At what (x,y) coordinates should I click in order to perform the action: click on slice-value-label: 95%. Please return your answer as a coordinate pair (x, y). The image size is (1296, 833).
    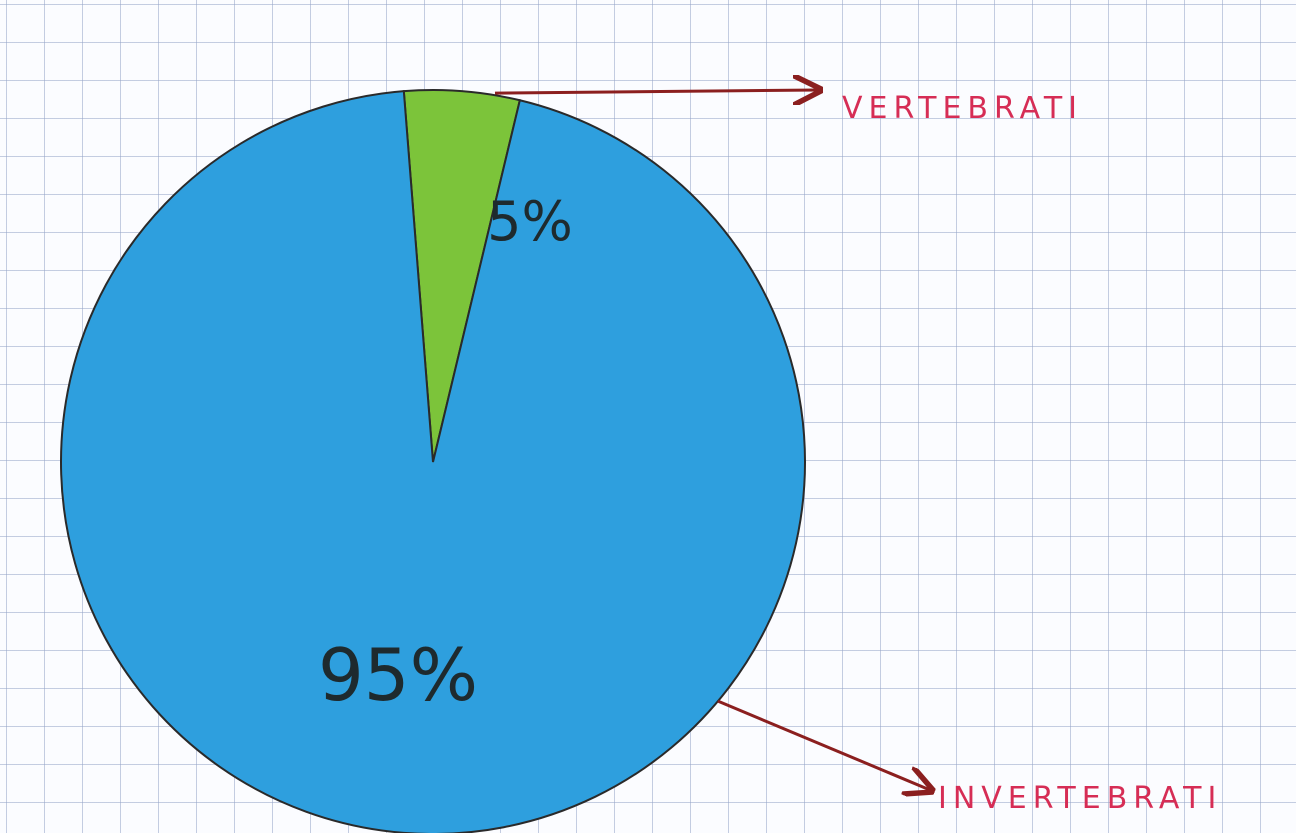
    Looking at the image, I should click on (398, 675).